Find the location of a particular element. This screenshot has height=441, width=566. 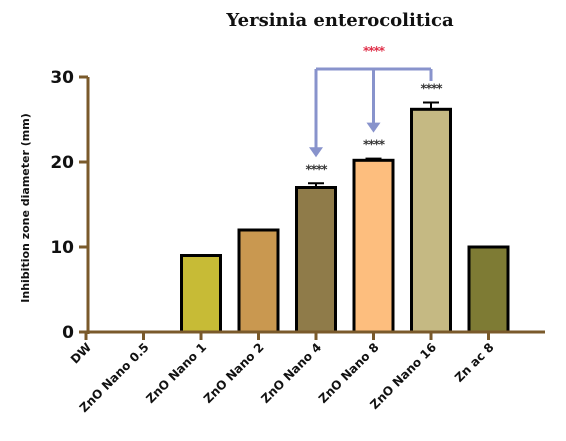

comparison-label: **** is located at coordinates (374, 51).